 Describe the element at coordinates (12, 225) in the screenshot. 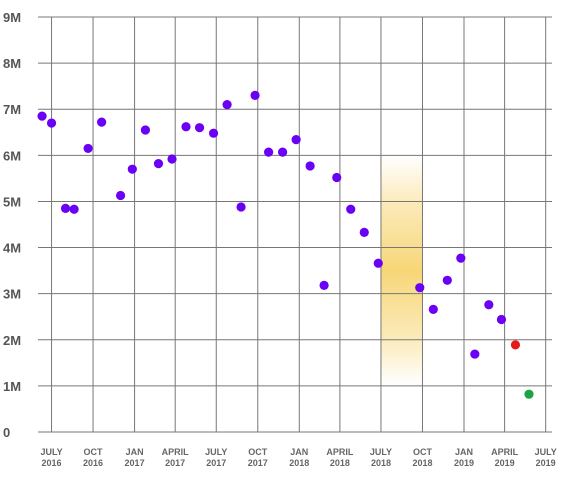

I see `y-axis-labels: 0 1M 2M 3M 4M 5M 6M 7M 8M 9M` at that location.